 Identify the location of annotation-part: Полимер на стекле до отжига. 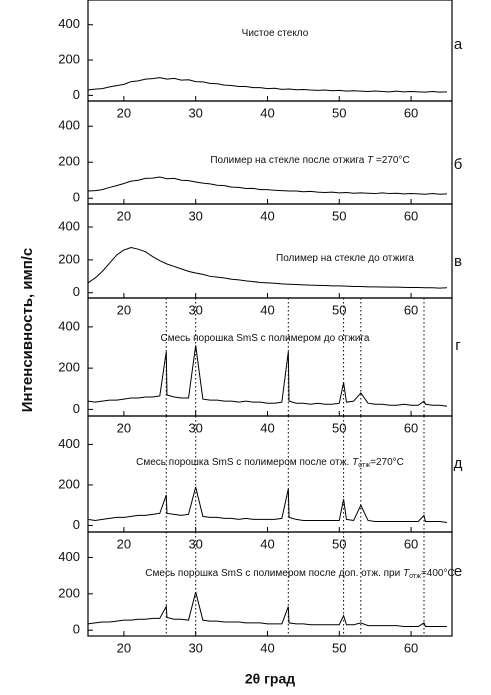
(345, 258).